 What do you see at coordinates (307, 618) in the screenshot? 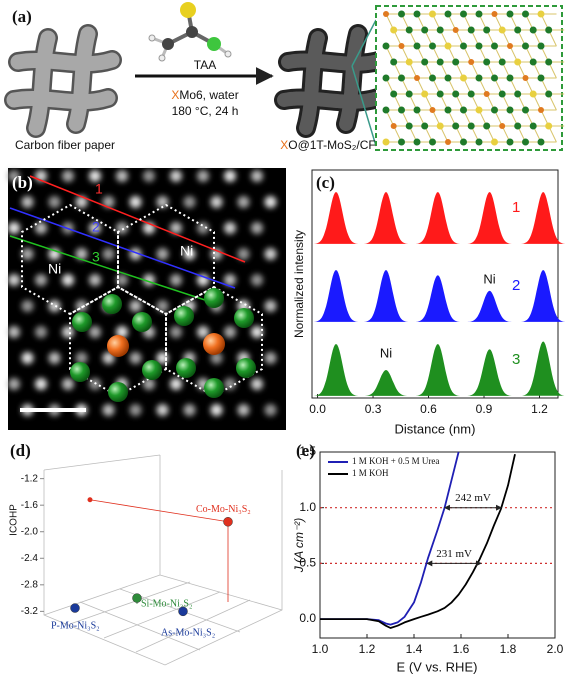
I see `y-tick-label: 0.0` at bounding box center [307, 618].